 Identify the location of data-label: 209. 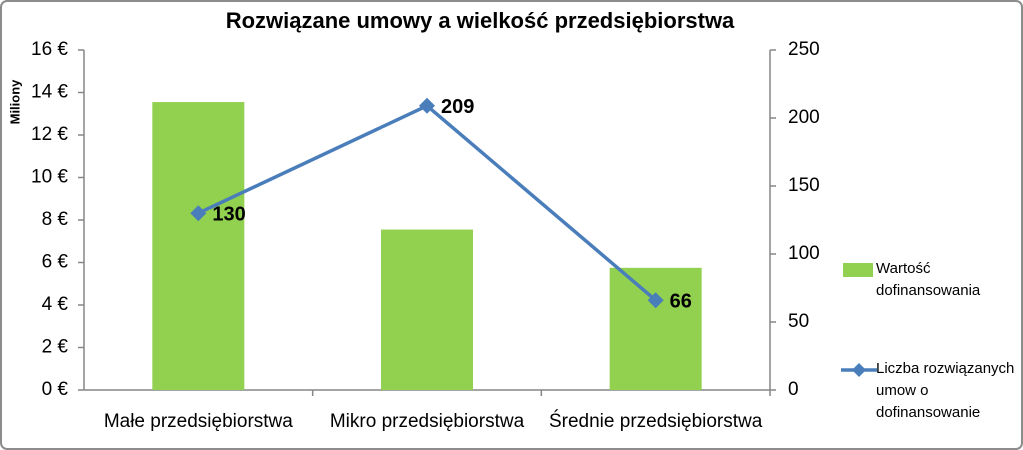
(457, 107).